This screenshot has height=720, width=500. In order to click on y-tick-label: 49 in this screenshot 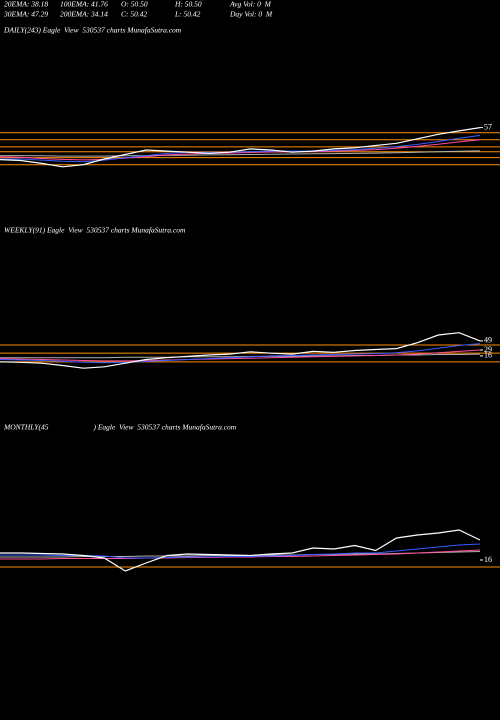, I will do `click(488, 340)`.